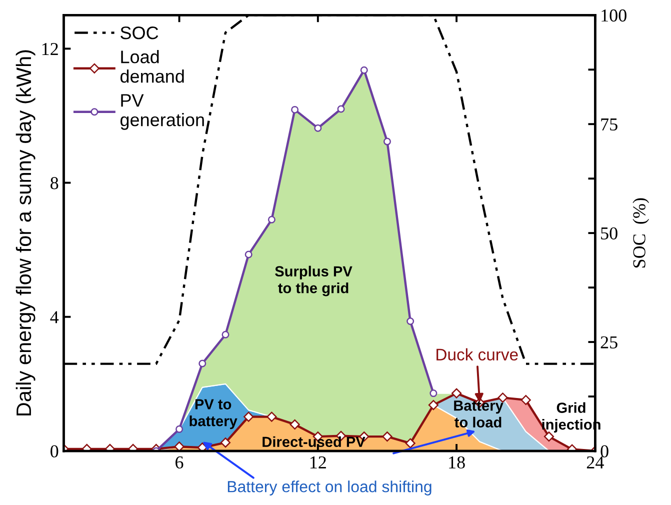 Image resolution: width=671 pixels, height=505 pixels. I want to click on y2-tick-label: 75, so click(609, 124).